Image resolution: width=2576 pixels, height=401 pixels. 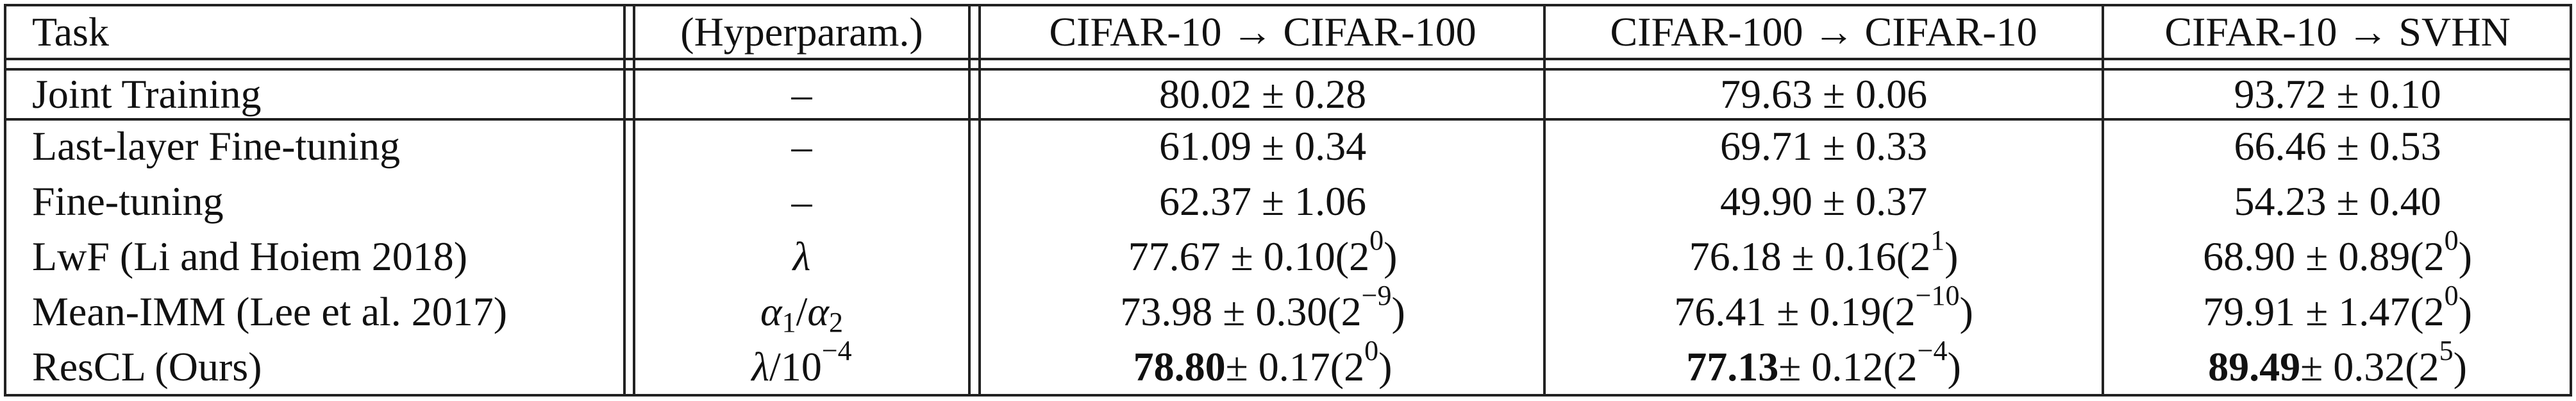 I want to click on cell-text: /, so click(x=802, y=311).